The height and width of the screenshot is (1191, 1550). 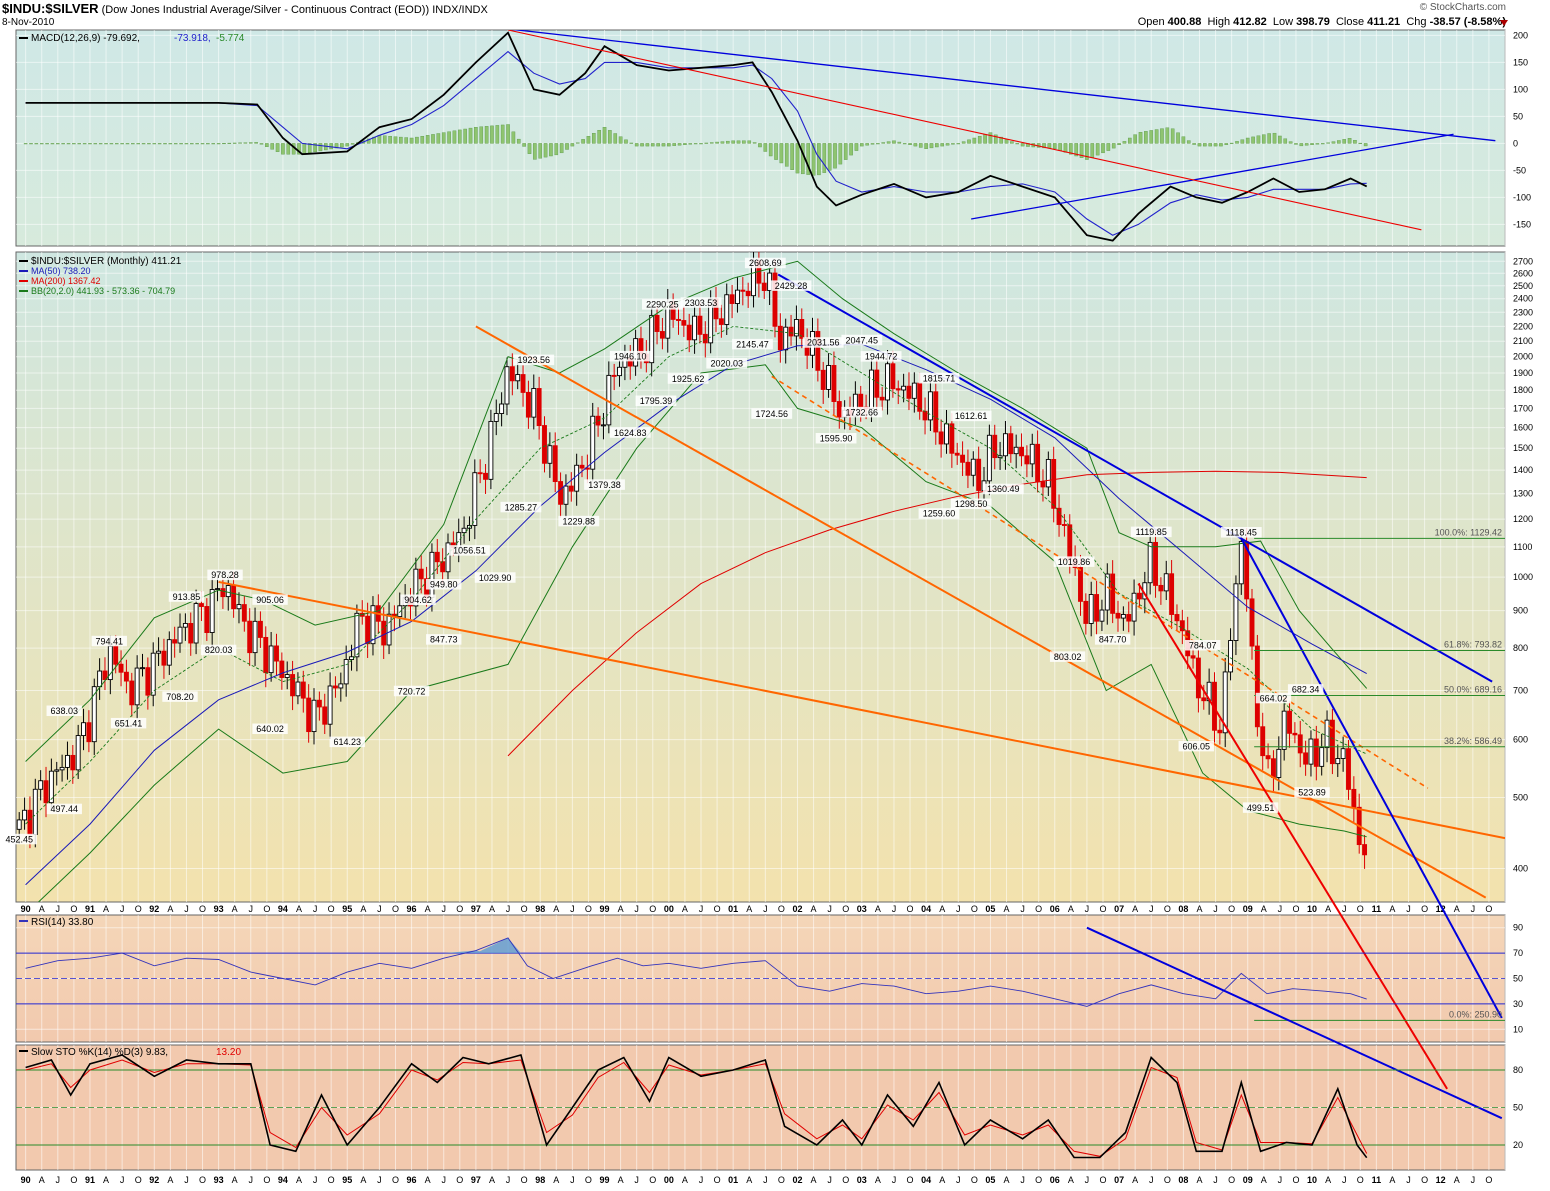 I want to click on macd-legend-signal: -73.918,, so click(x=192, y=38).